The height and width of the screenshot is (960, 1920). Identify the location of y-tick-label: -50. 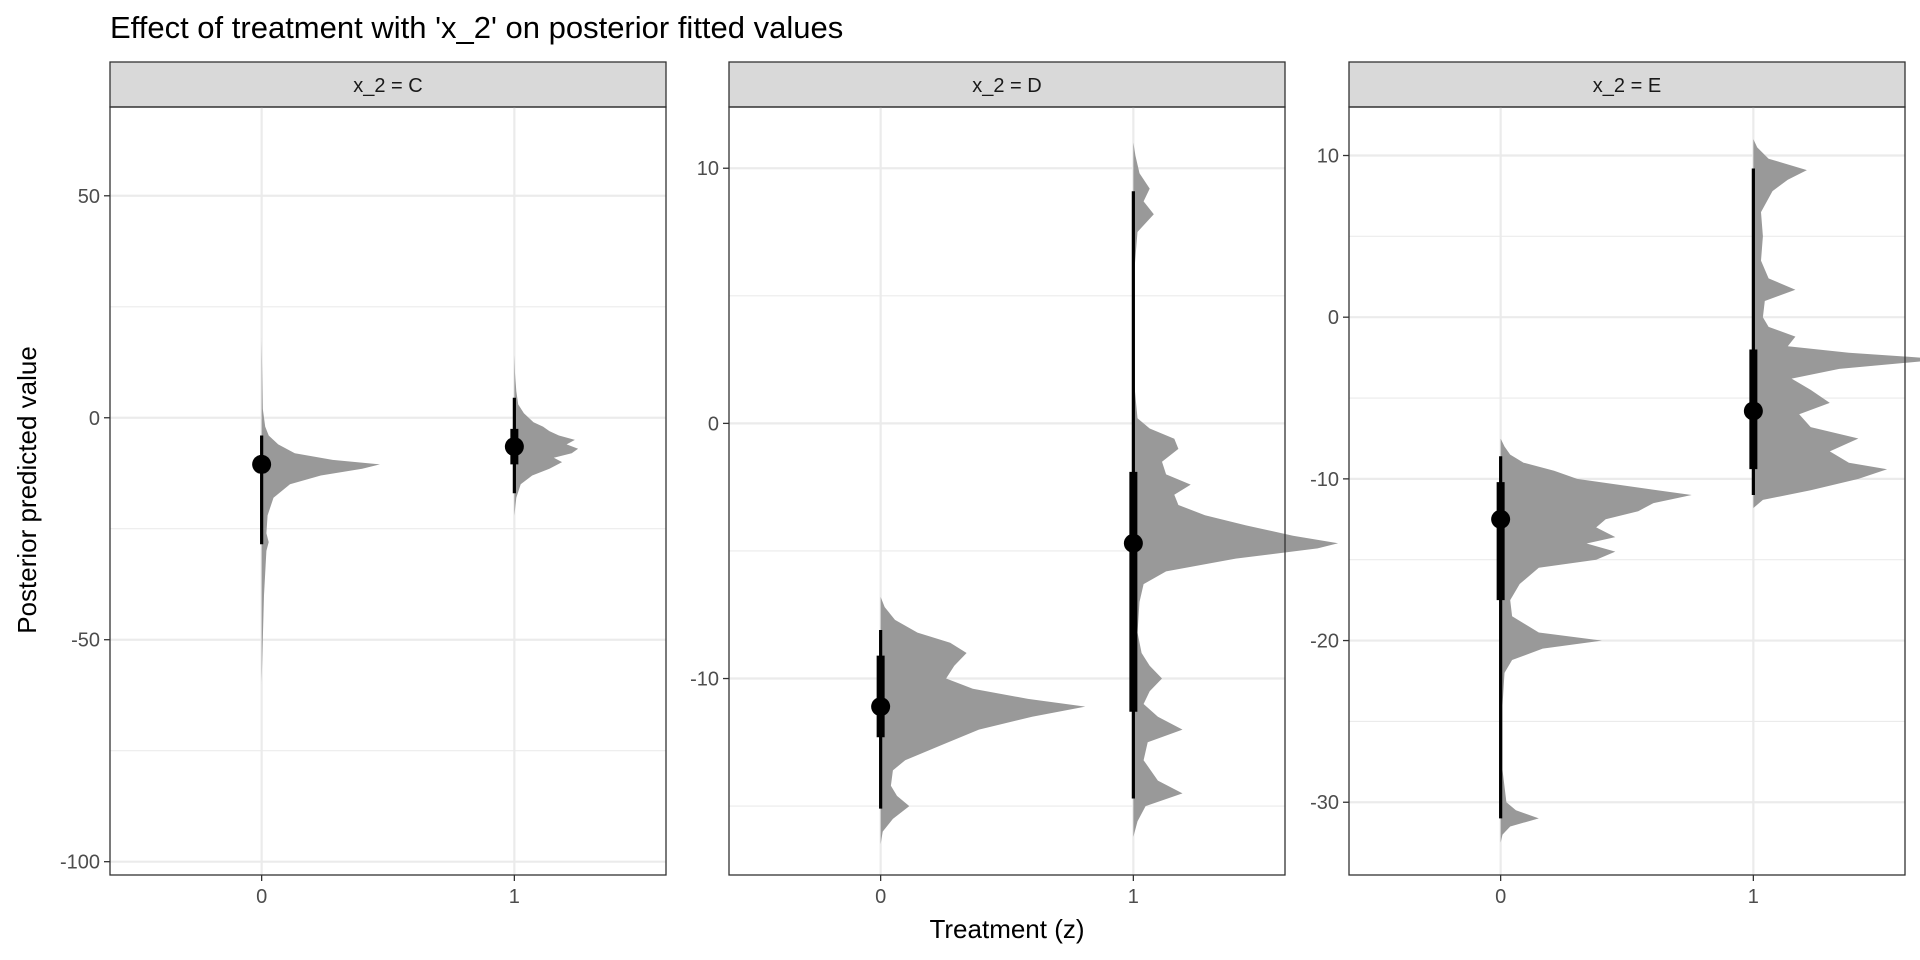
(85, 641).